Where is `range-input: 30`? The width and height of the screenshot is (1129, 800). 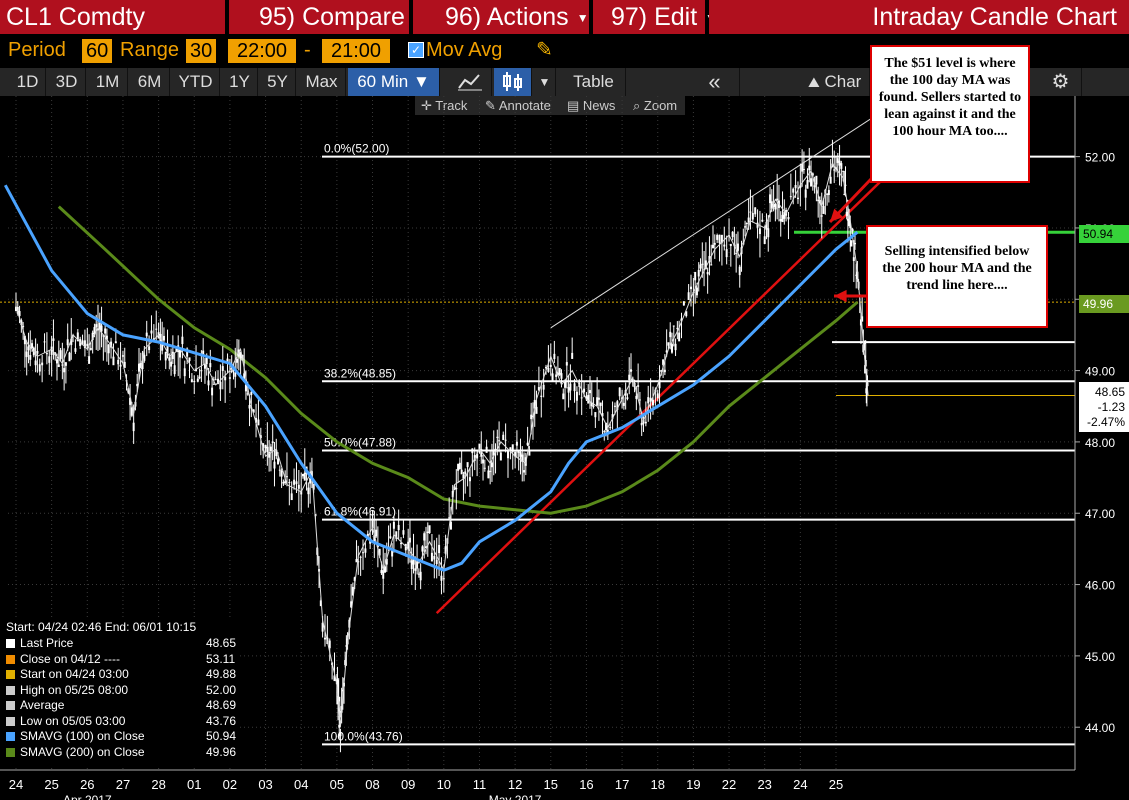
range-input: 30 is located at coordinates (201, 51).